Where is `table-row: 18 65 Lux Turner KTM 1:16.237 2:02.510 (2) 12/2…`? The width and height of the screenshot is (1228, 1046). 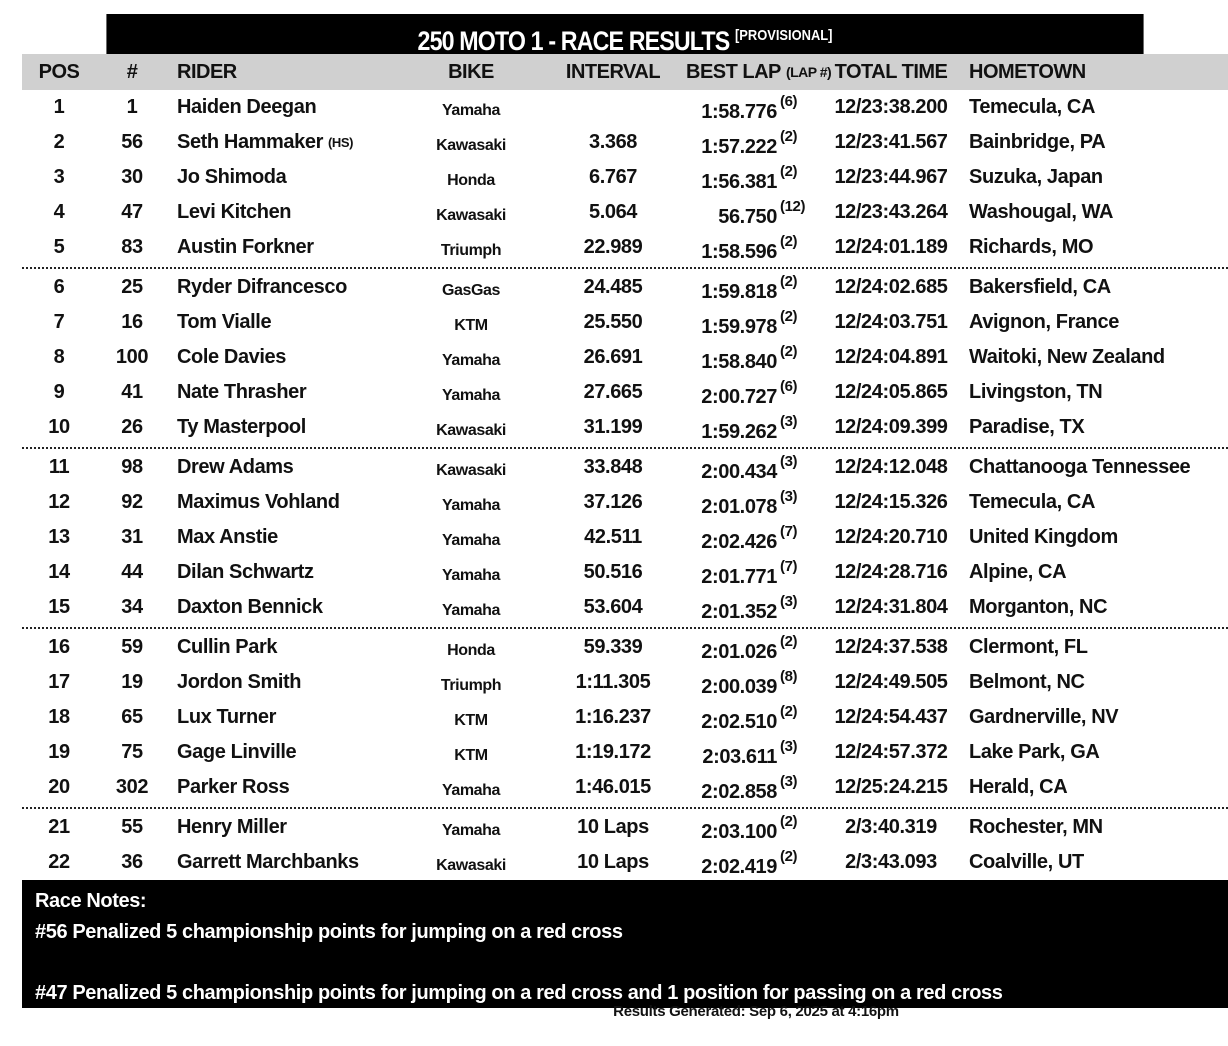
table-row: 18 65 Lux Turner KTM 1:16.237 2:02.510 (2) 12/2… is located at coordinates (625, 717).